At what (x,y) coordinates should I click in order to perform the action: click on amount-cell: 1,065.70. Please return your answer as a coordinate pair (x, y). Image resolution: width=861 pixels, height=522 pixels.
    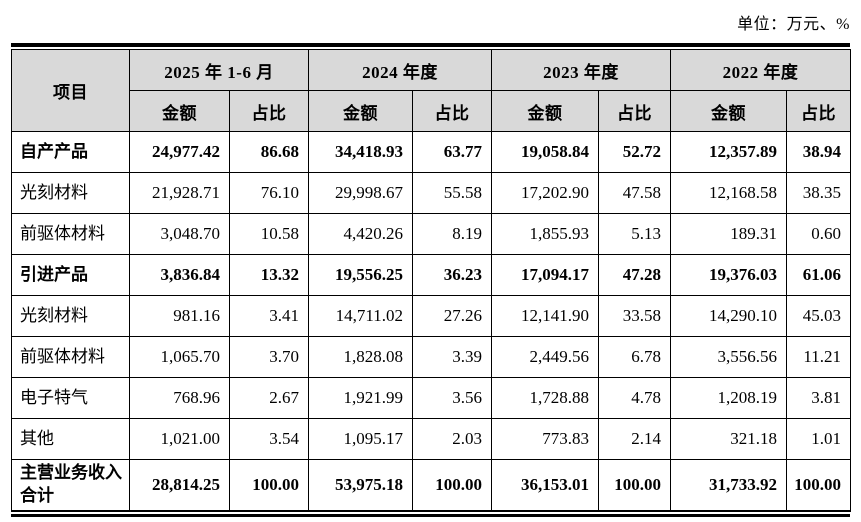
    Looking at the image, I should click on (179, 357).